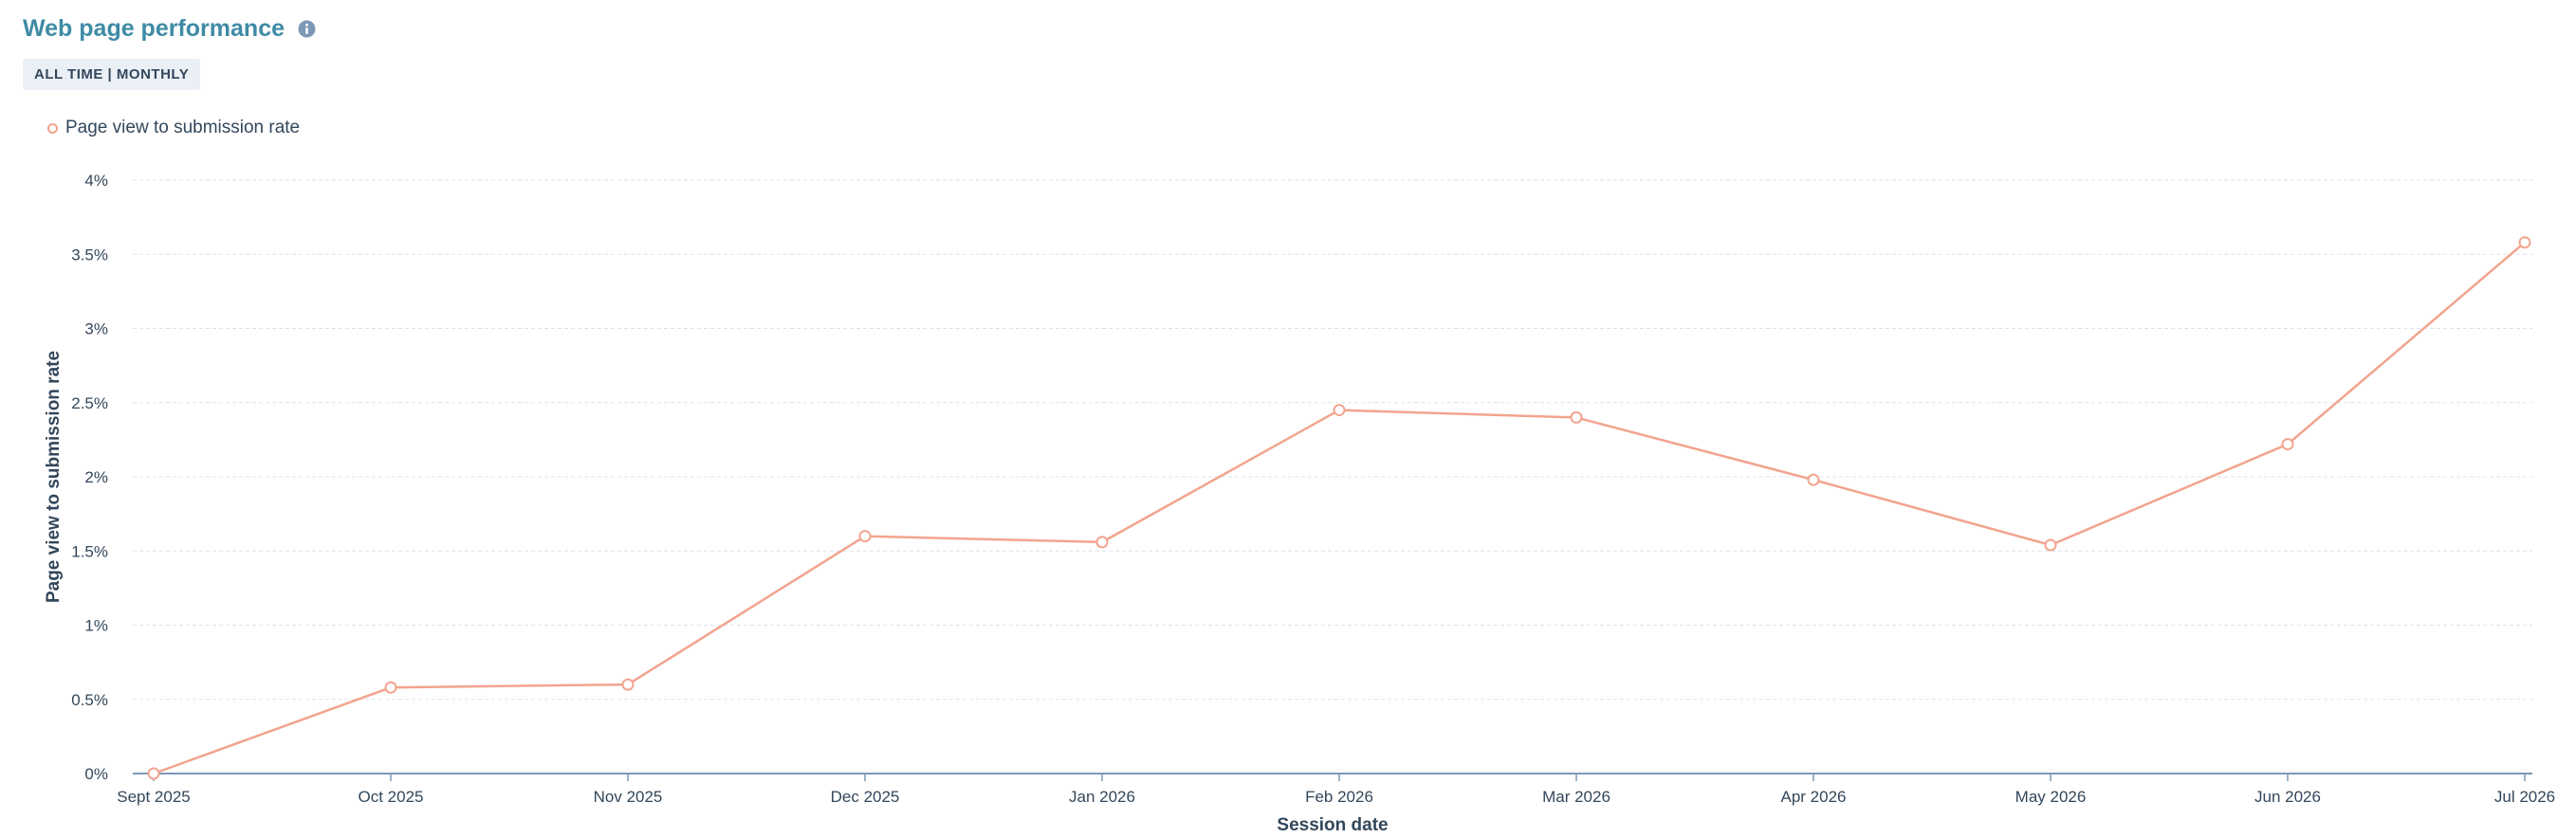 The height and width of the screenshot is (838, 2576). What do you see at coordinates (96, 181) in the screenshot?
I see `y-tick-label: 4%` at bounding box center [96, 181].